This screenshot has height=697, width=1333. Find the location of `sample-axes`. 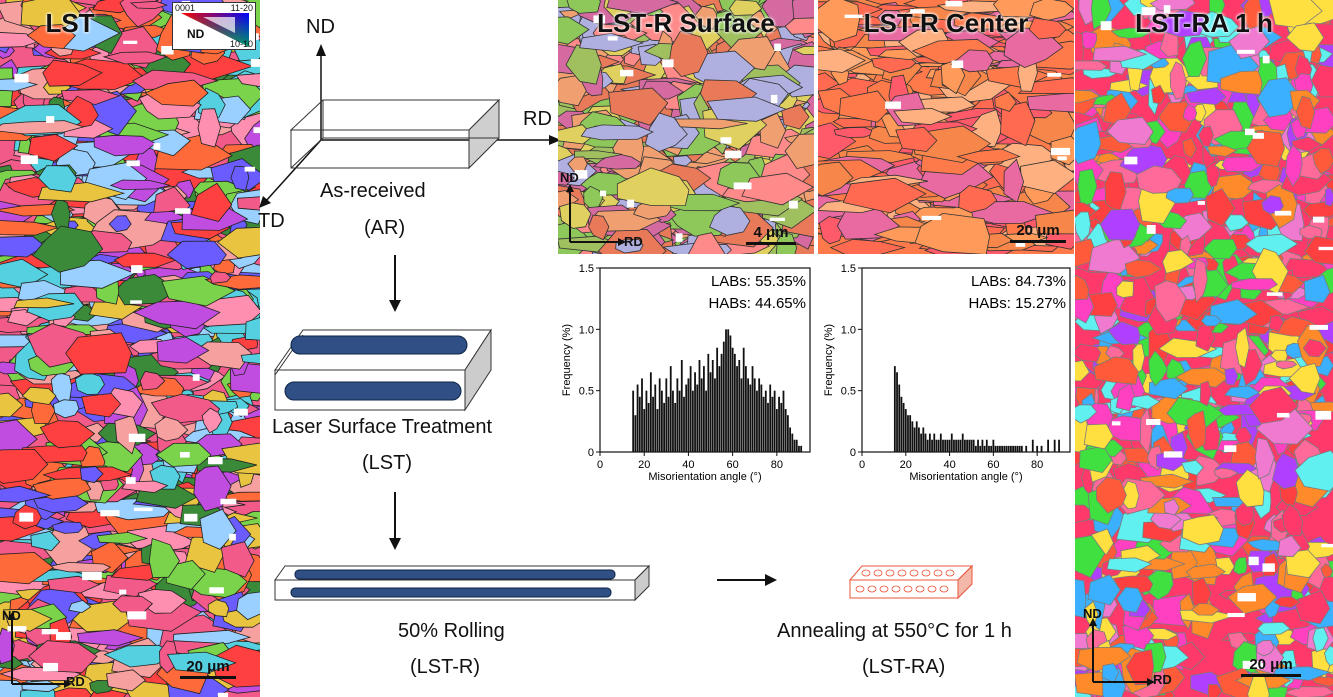

sample-axes is located at coordinates (410, 126).